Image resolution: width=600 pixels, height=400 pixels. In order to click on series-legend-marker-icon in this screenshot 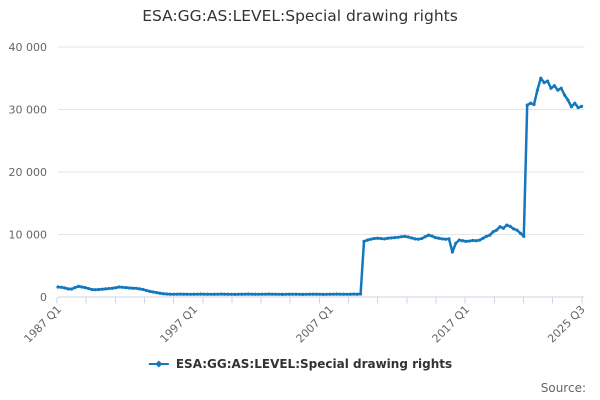, I will do `click(158, 364)`.